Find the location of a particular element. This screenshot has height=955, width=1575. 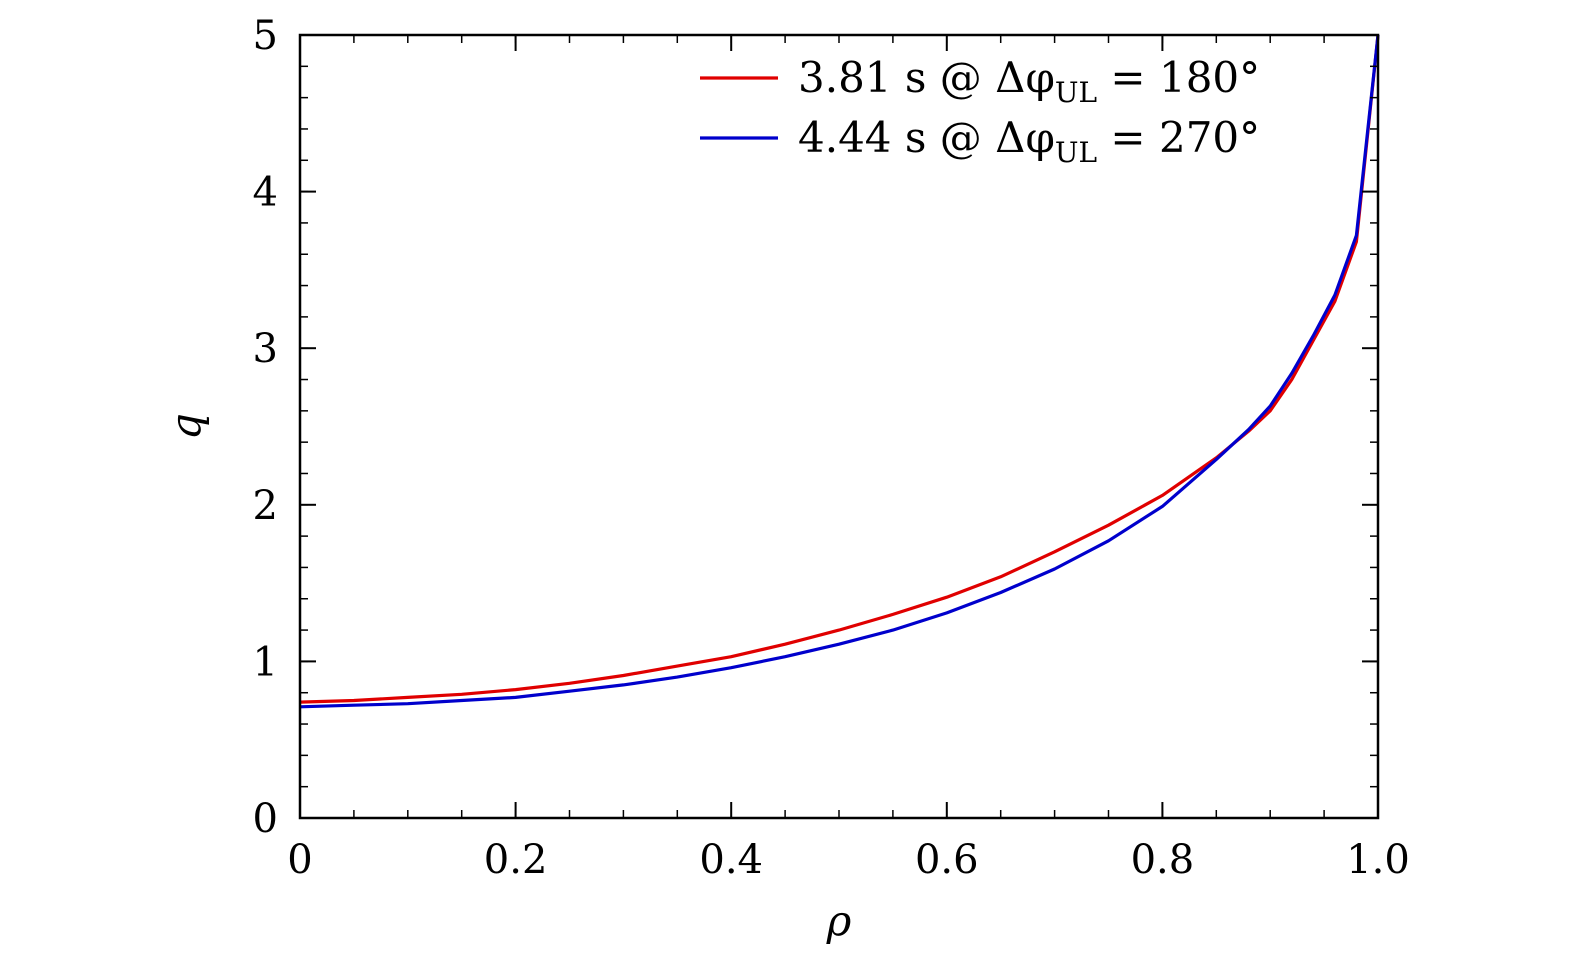

y-tick-label: 3 is located at coordinates (265, 349).